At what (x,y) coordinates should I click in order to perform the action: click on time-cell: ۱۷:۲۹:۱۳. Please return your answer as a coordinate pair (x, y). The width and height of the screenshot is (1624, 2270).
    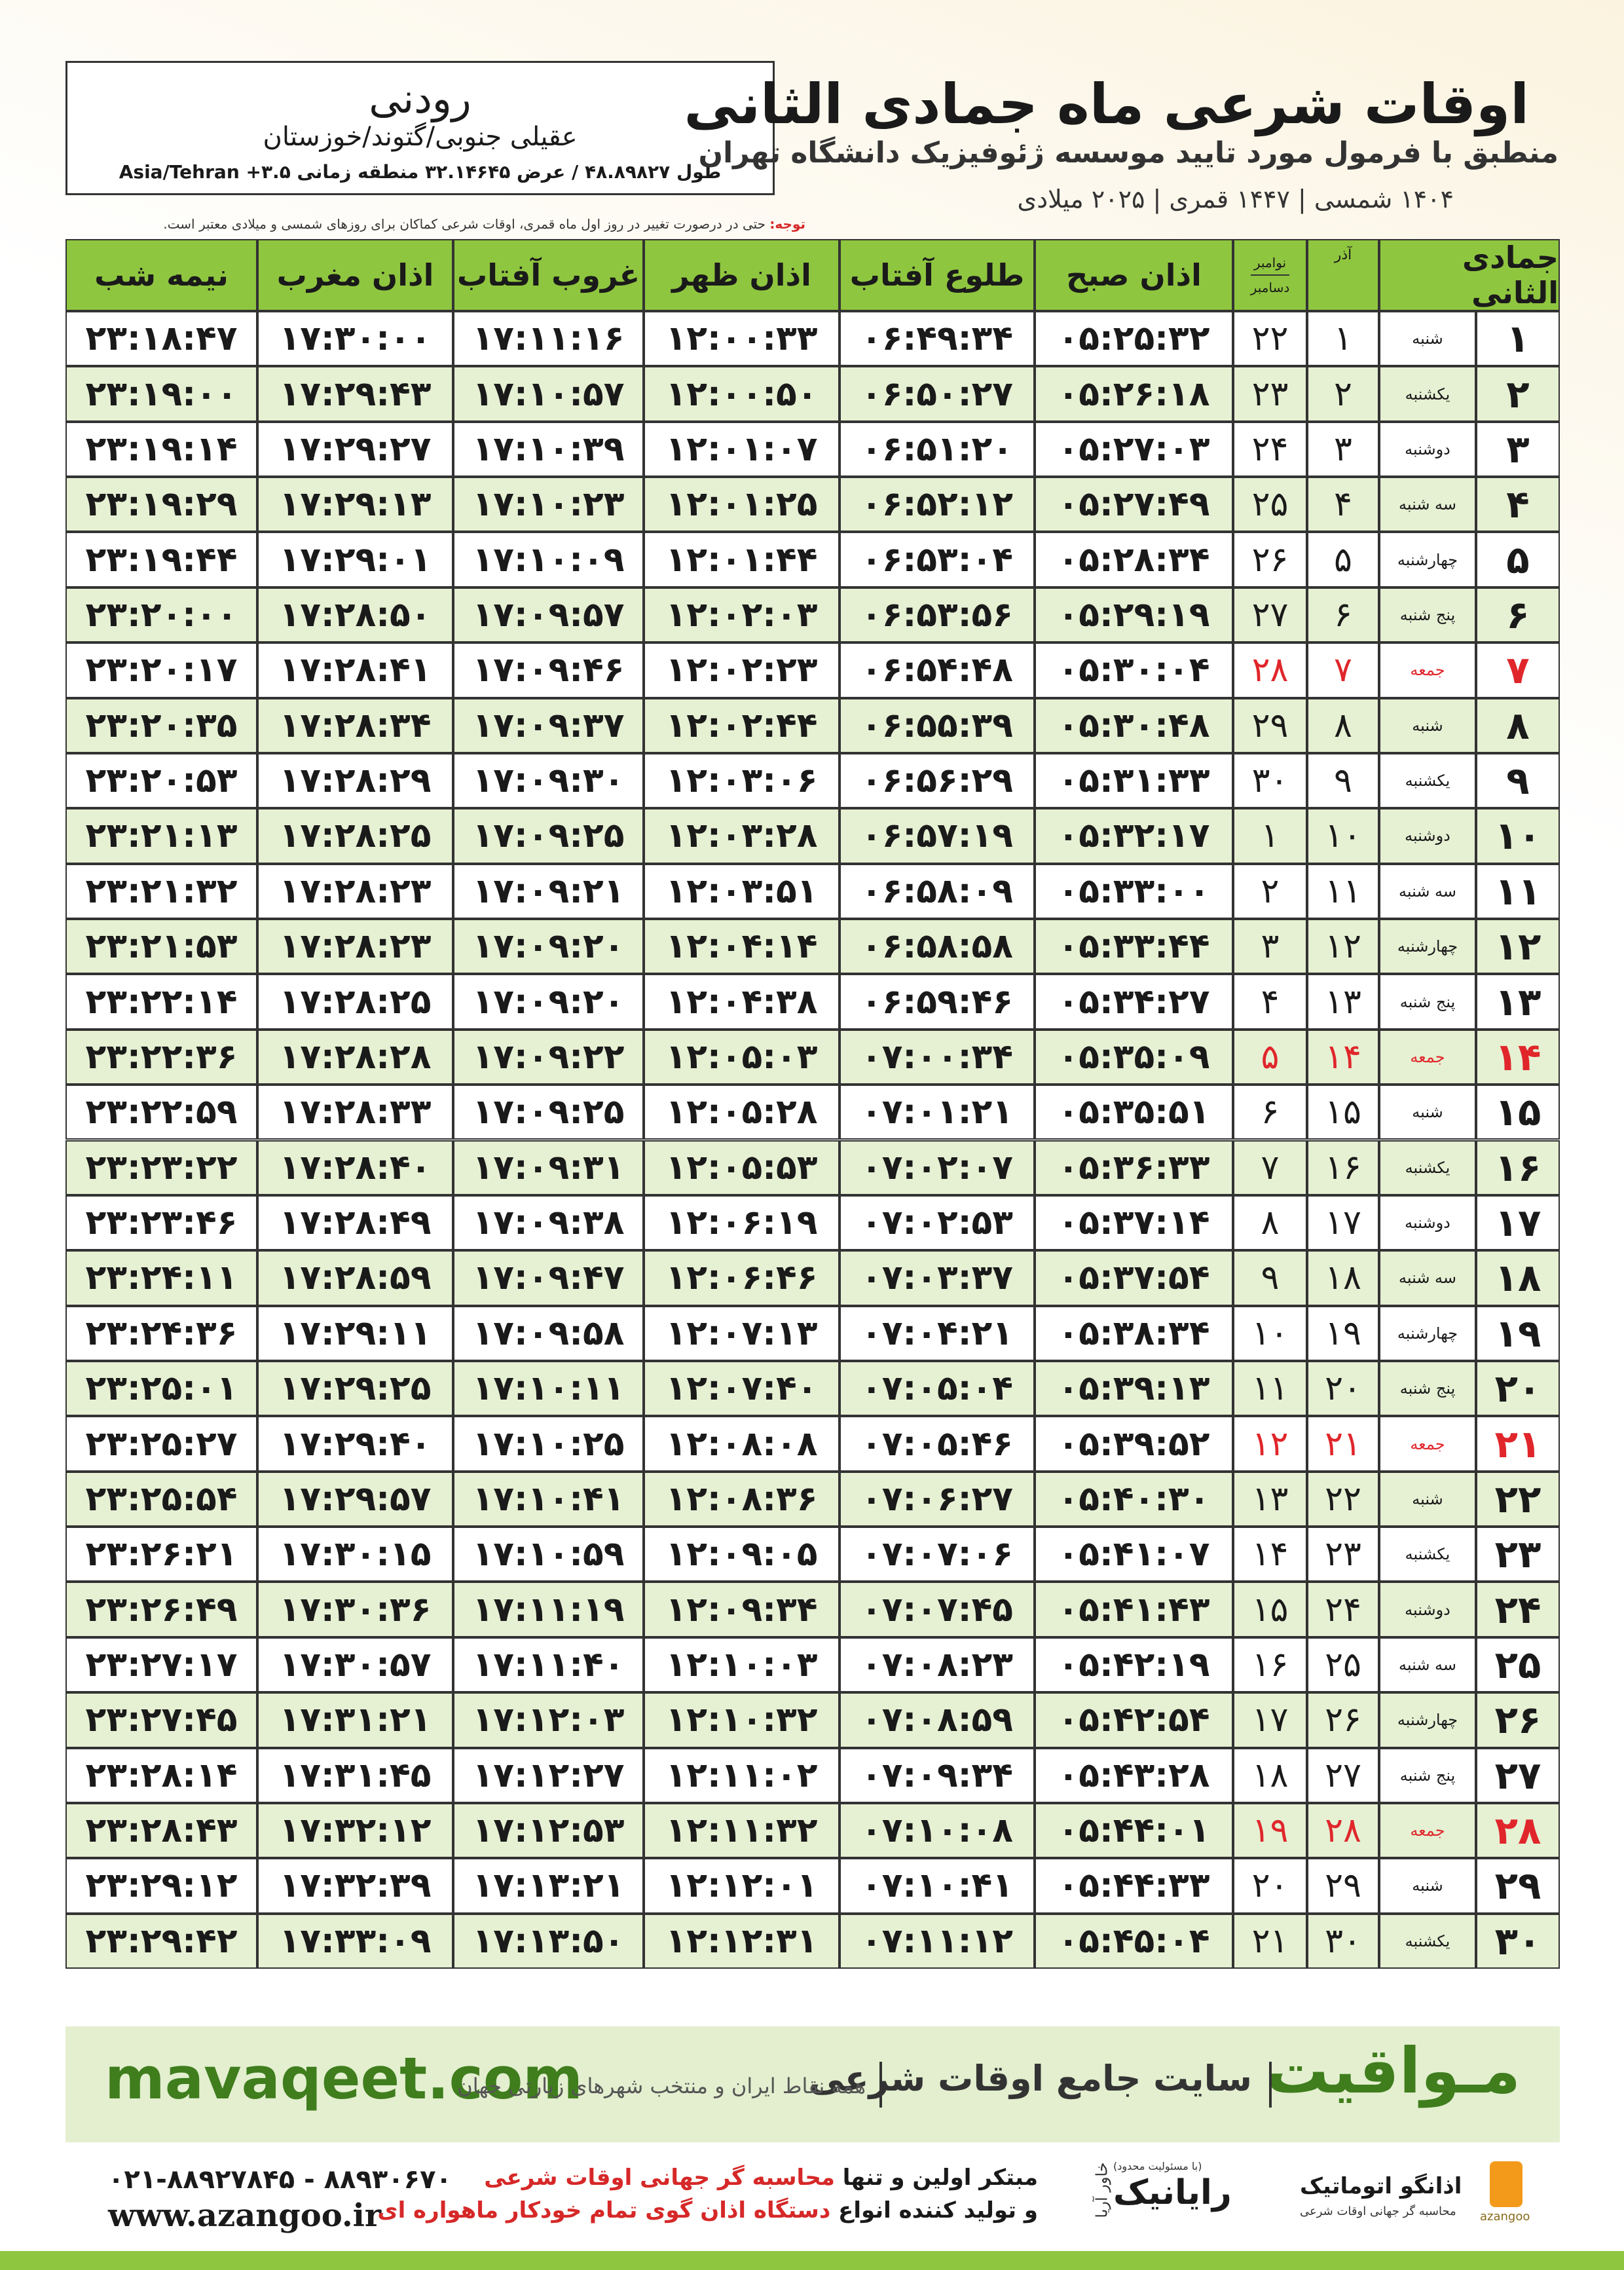
    Looking at the image, I should click on (355, 504).